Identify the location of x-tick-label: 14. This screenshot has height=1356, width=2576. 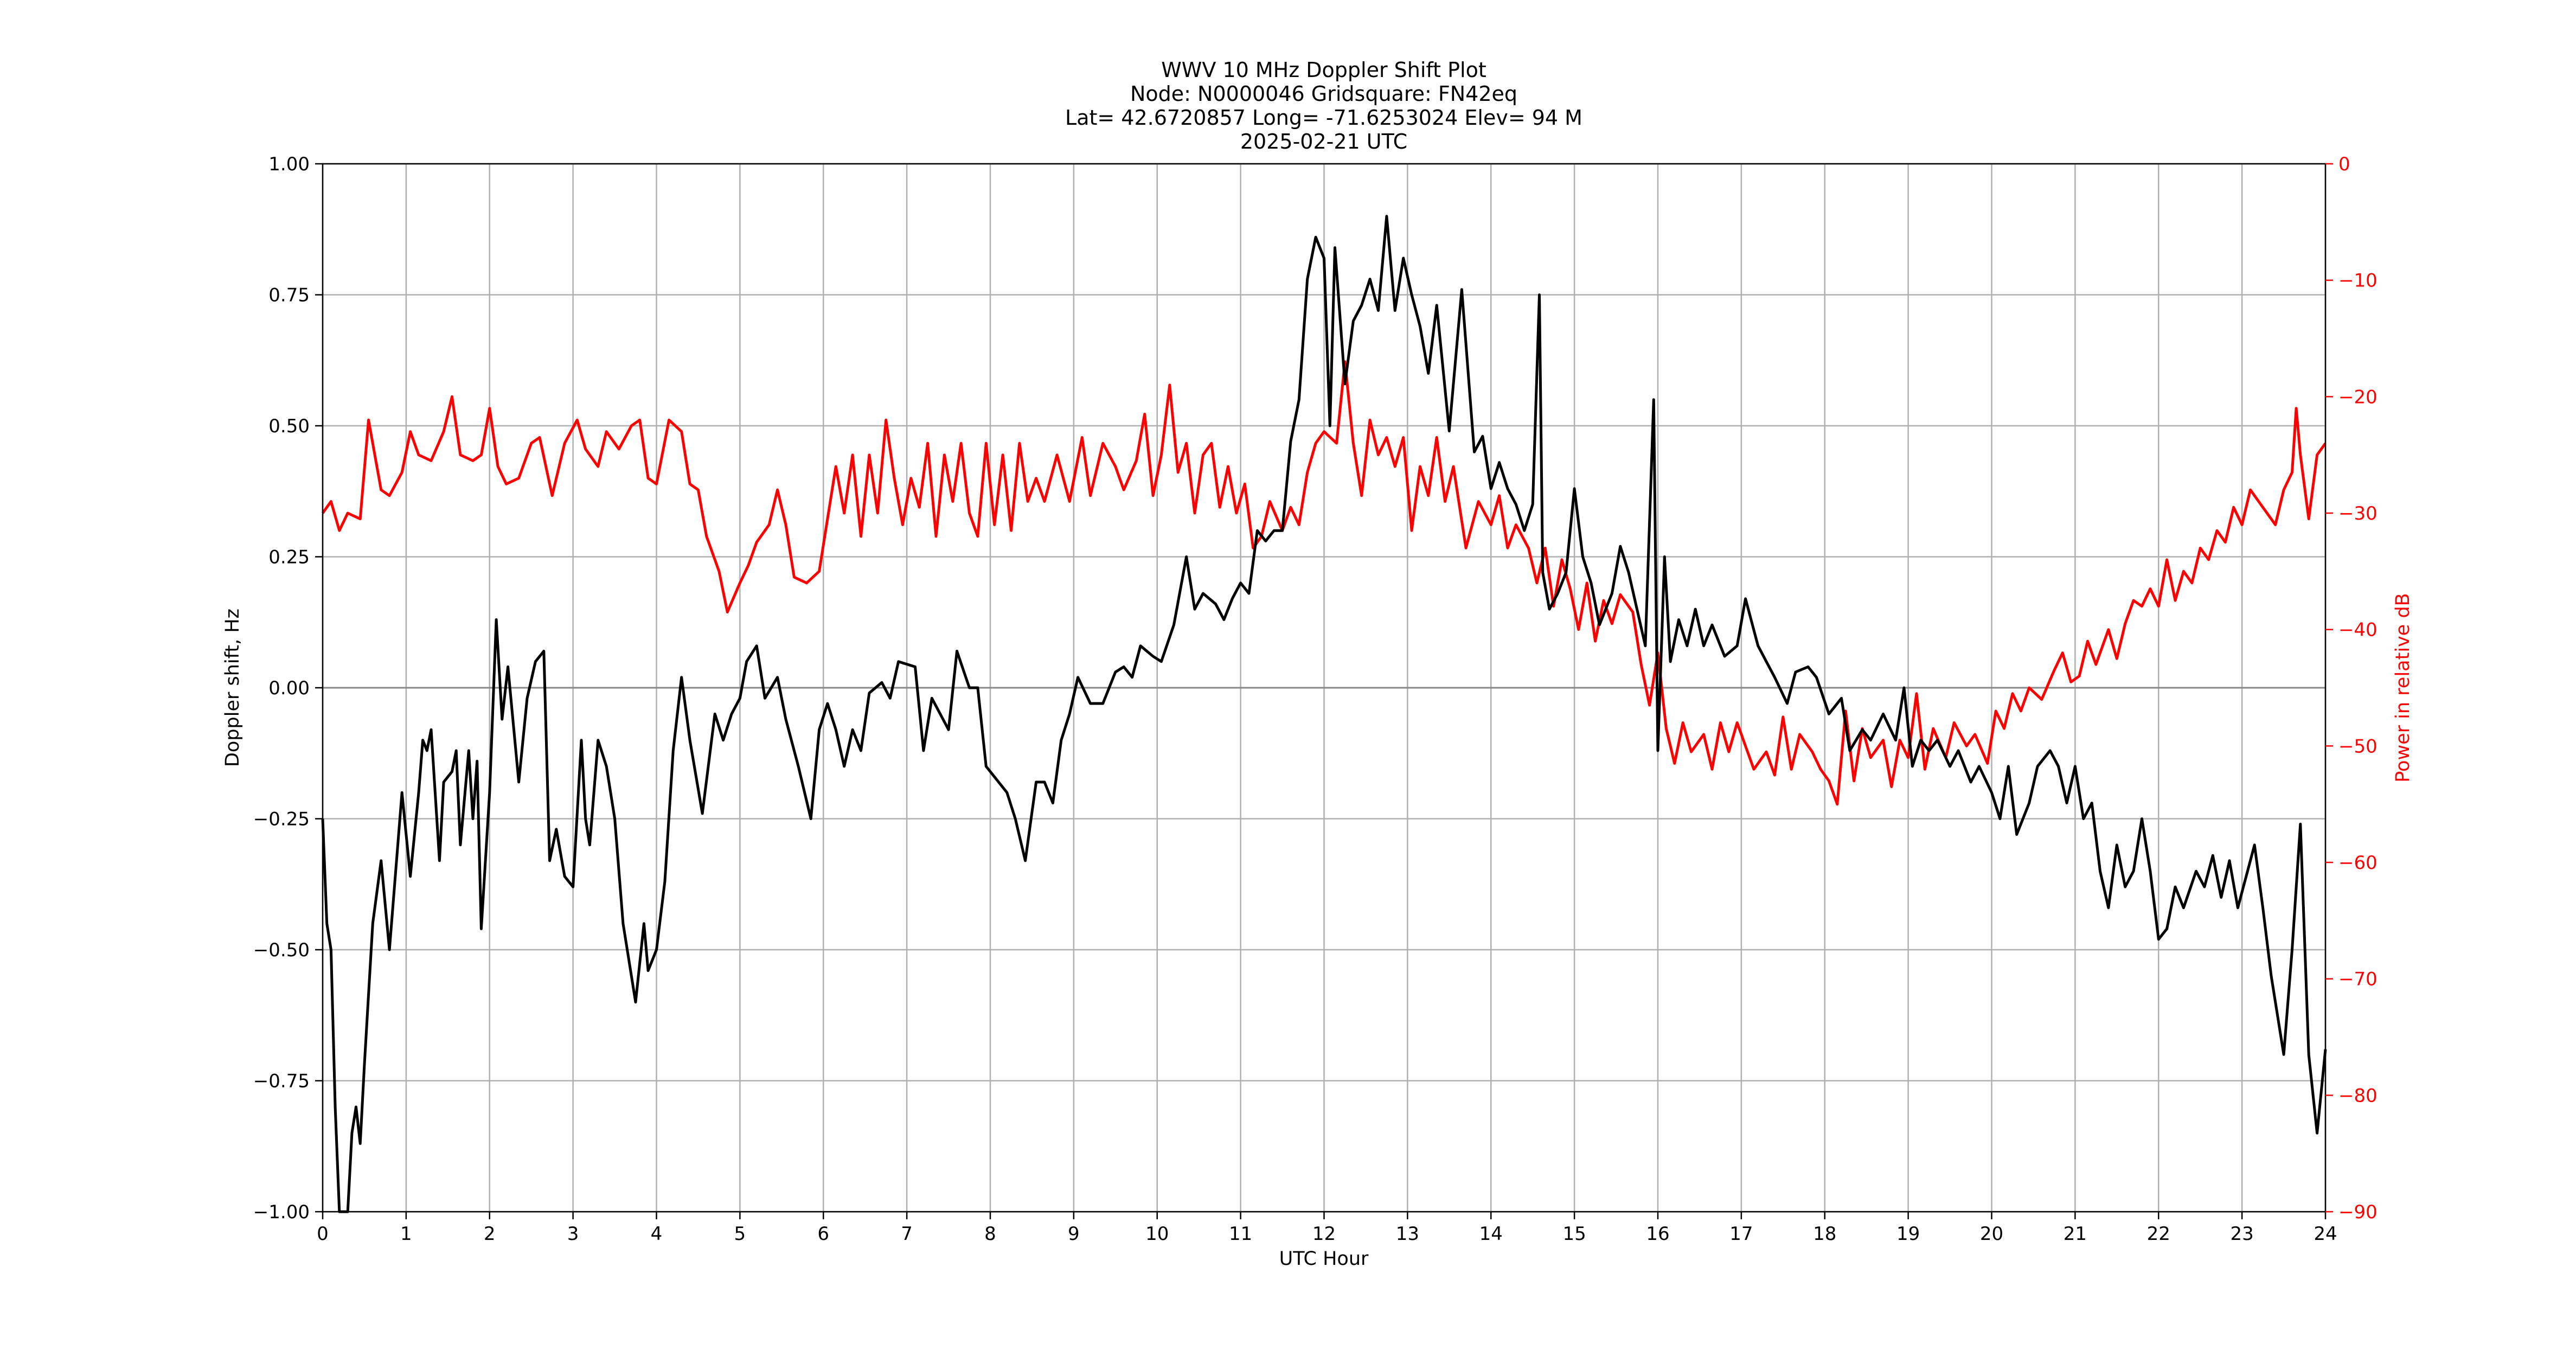
(1491, 1234).